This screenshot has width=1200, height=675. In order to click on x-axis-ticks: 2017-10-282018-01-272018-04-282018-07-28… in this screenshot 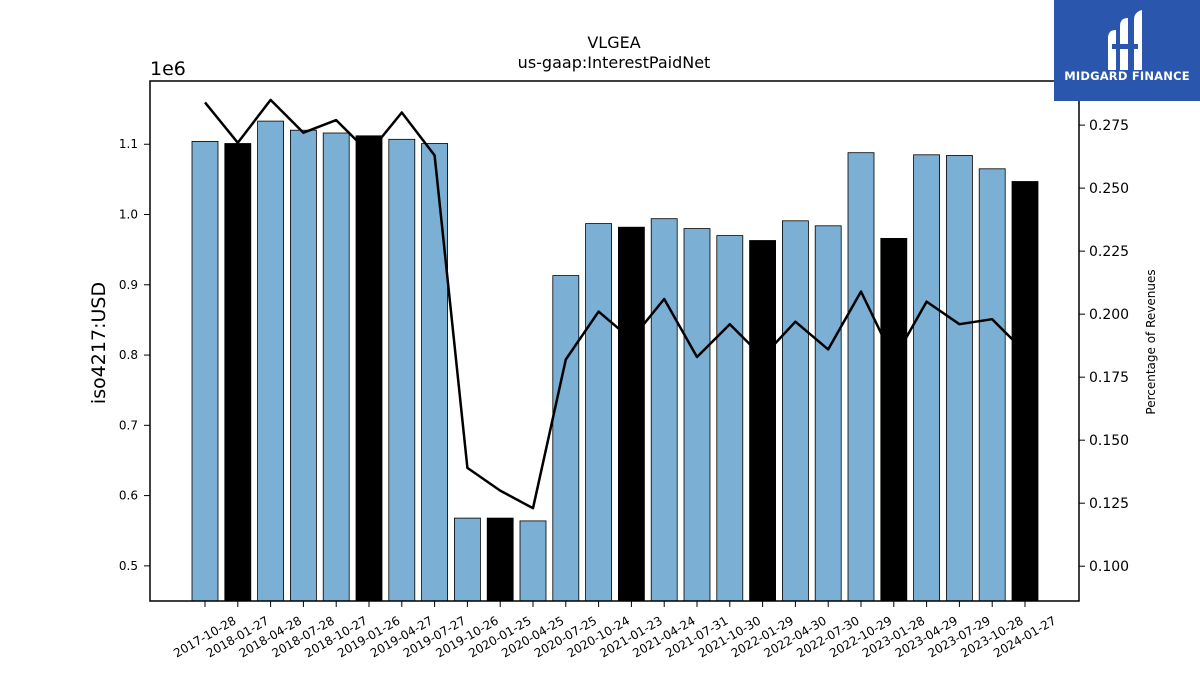, I will do `click(615, 630)`.